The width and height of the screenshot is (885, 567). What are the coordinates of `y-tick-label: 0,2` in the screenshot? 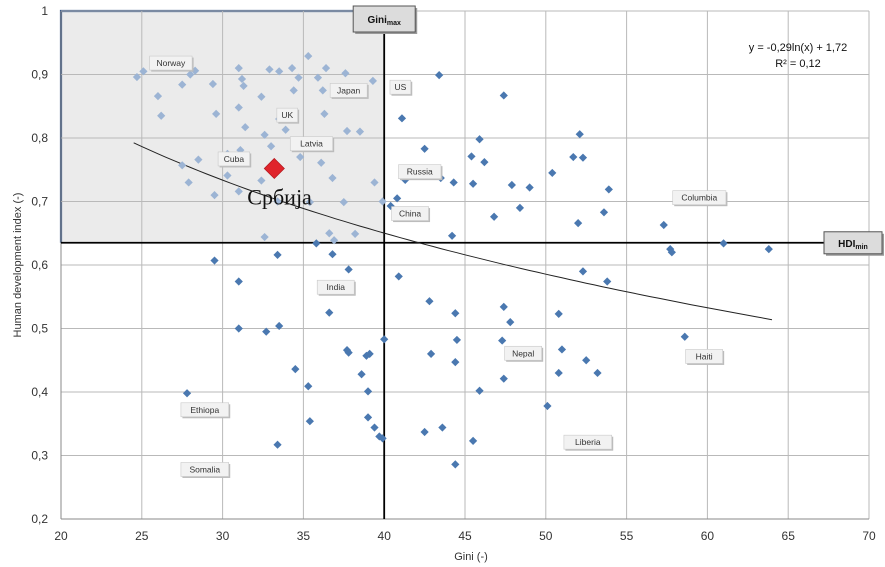 It's located at (39, 519).